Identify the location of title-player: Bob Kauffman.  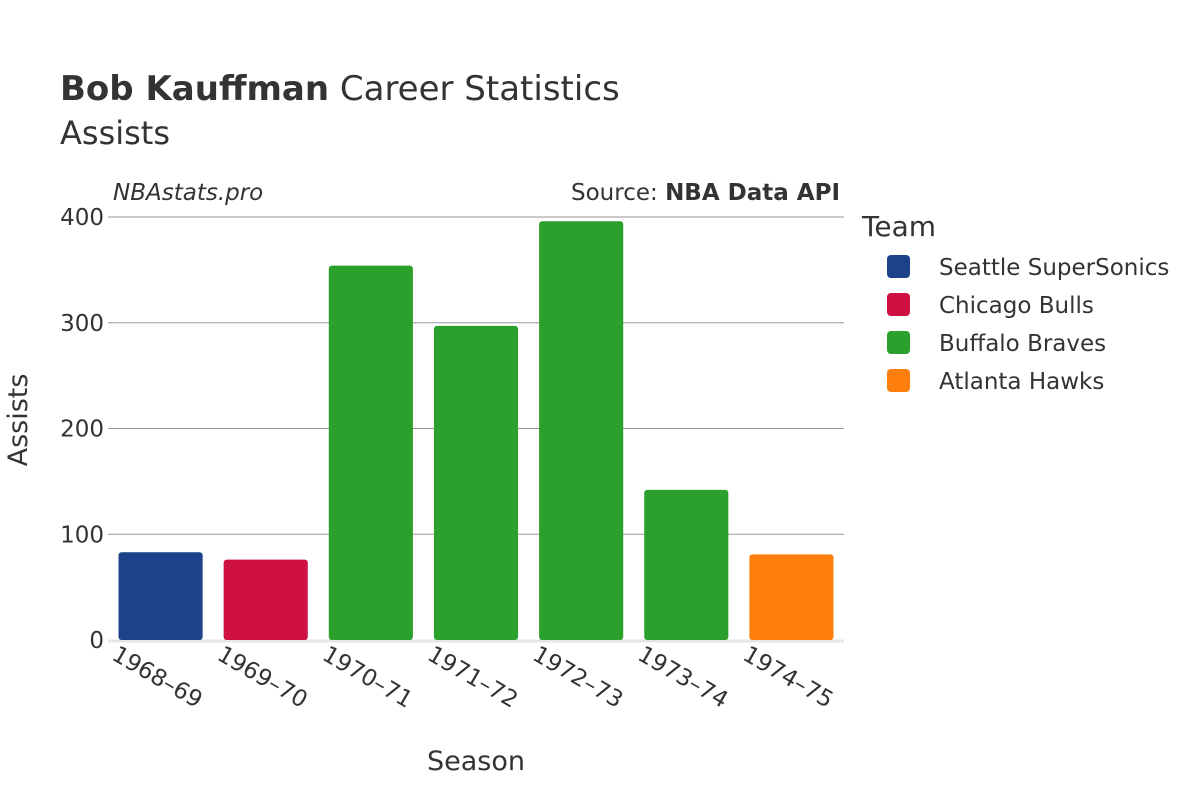
(194, 89).